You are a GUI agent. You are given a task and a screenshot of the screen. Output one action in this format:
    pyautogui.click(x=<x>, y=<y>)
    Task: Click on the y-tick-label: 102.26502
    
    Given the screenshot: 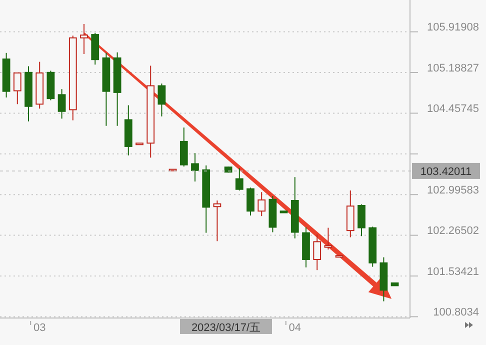 What is the action you would take?
    pyautogui.click(x=453, y=231)
    